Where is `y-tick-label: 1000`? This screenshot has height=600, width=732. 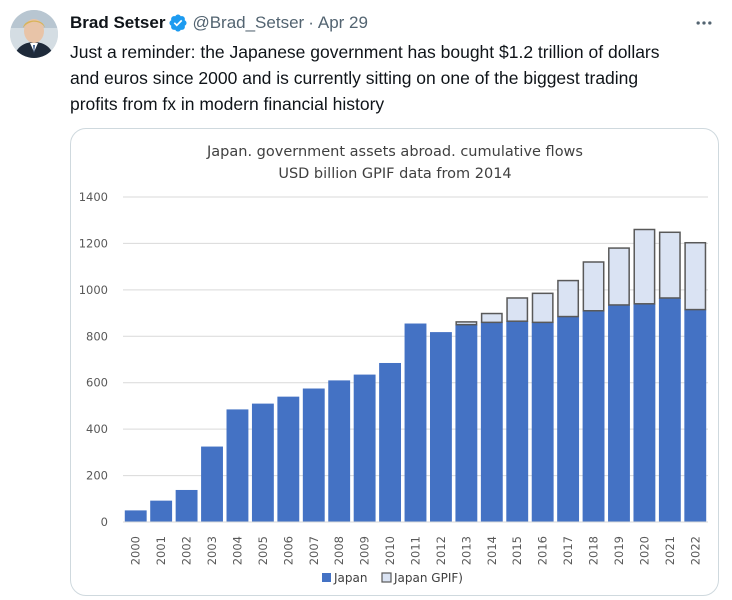 y-tick-label: 1000 is located at coordinates (93, 290).